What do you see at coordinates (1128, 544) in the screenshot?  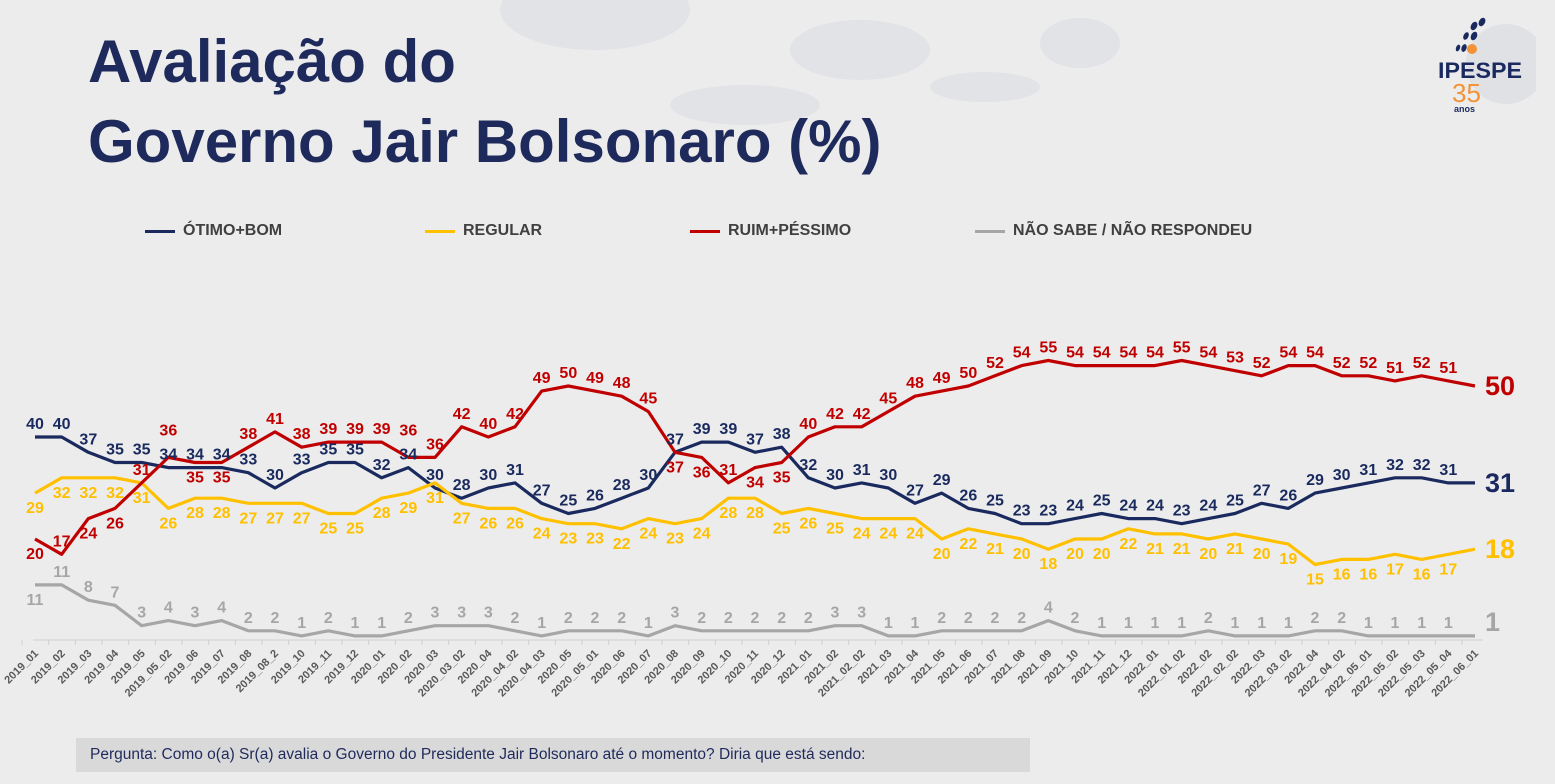 I see `data-label: 22` at bounding box center [1128, 544].